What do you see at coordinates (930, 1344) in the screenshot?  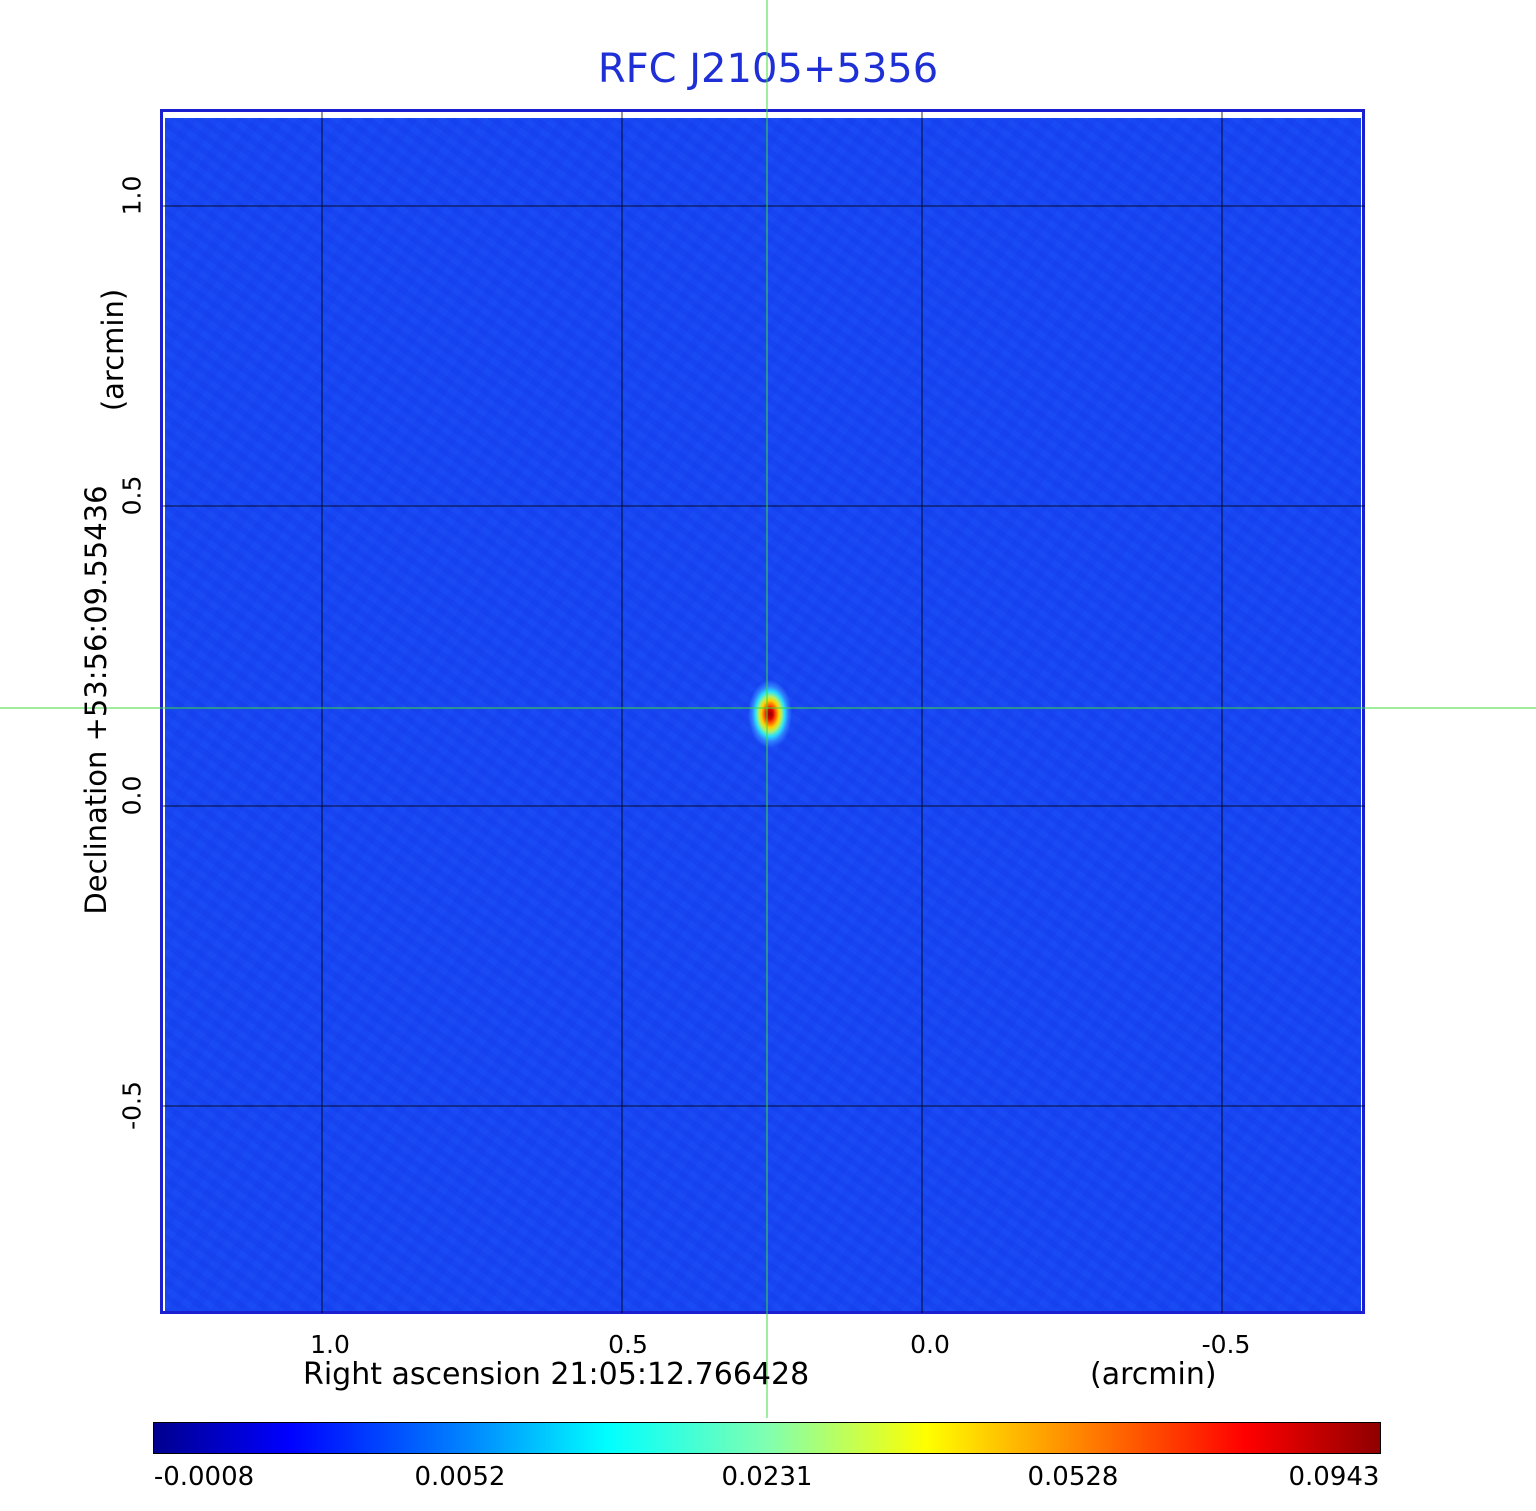 I see `x-tick-label: 0.0` at bounding box center [930, 1344].